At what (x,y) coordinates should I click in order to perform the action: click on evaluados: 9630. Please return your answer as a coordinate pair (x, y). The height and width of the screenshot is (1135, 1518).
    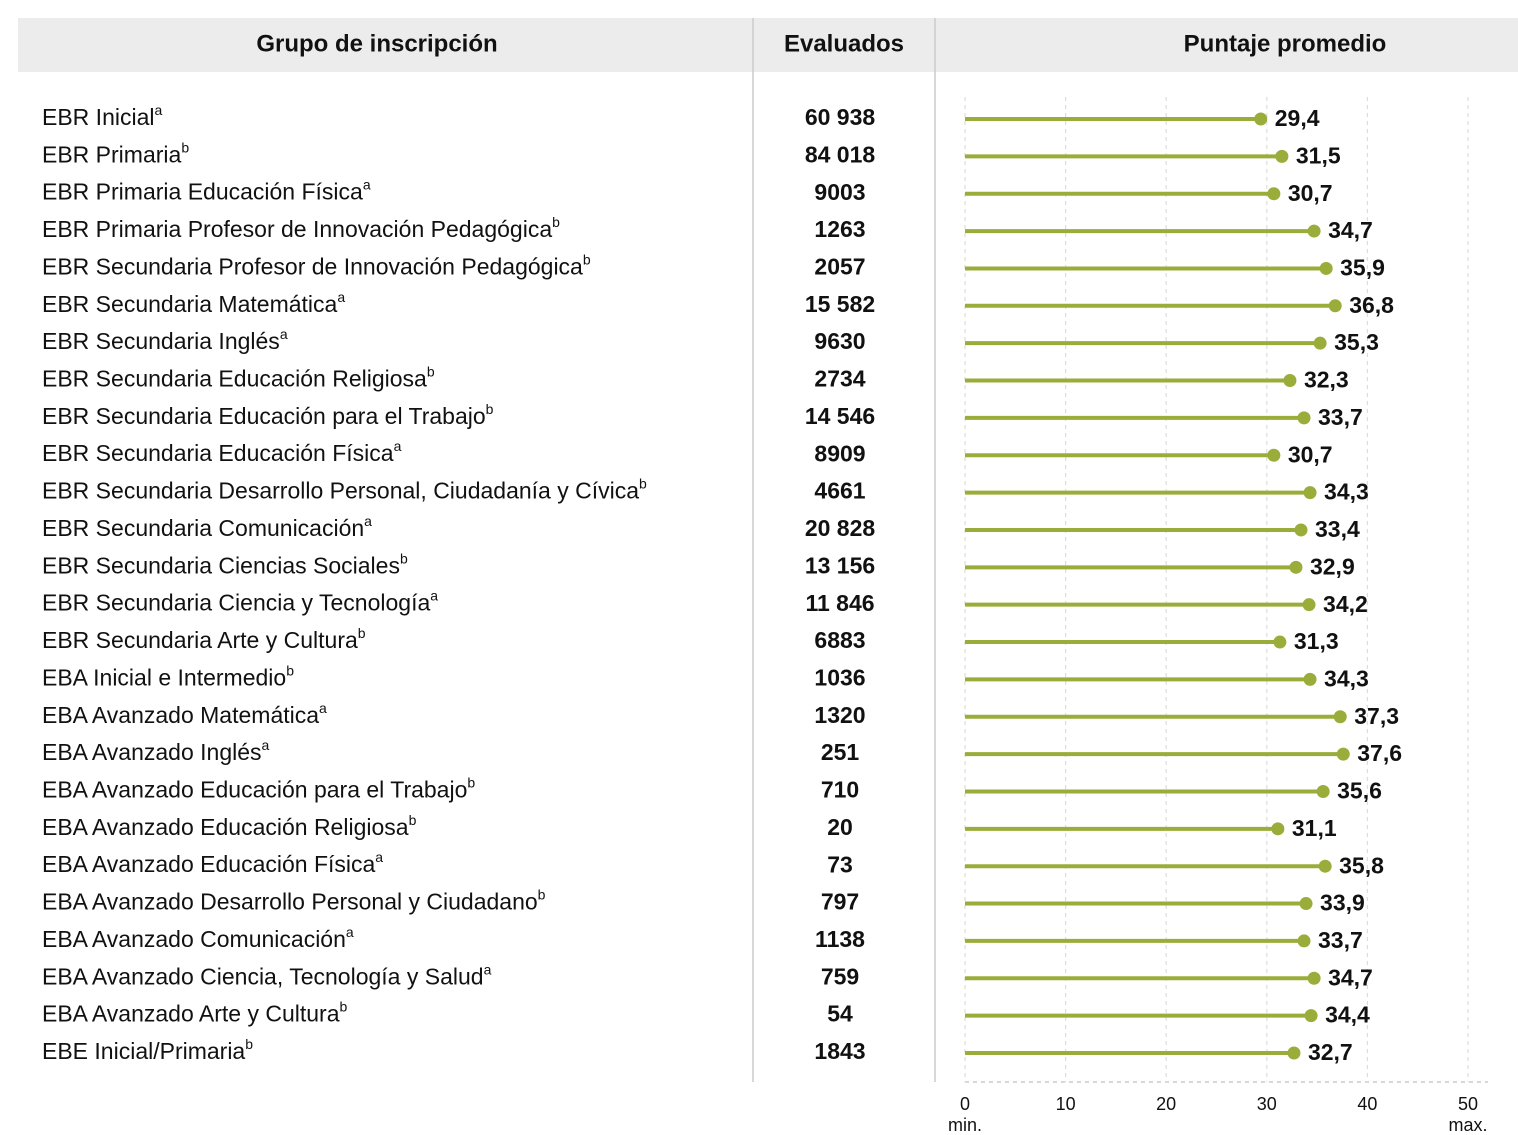
    Looking at the image, I should click on (839, 341).